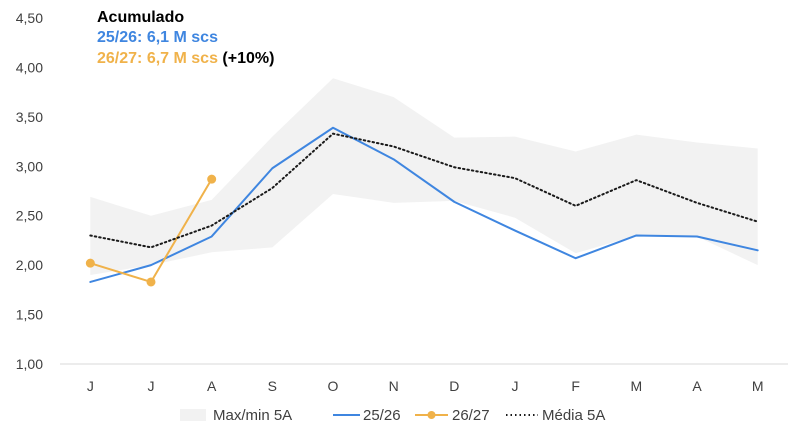 This screenshot has height=440, width=800. What do you see at coordinates (29, 67) in the screenshot?
I see `y-tick-label: 4,00` at bounding box center [29, 67].